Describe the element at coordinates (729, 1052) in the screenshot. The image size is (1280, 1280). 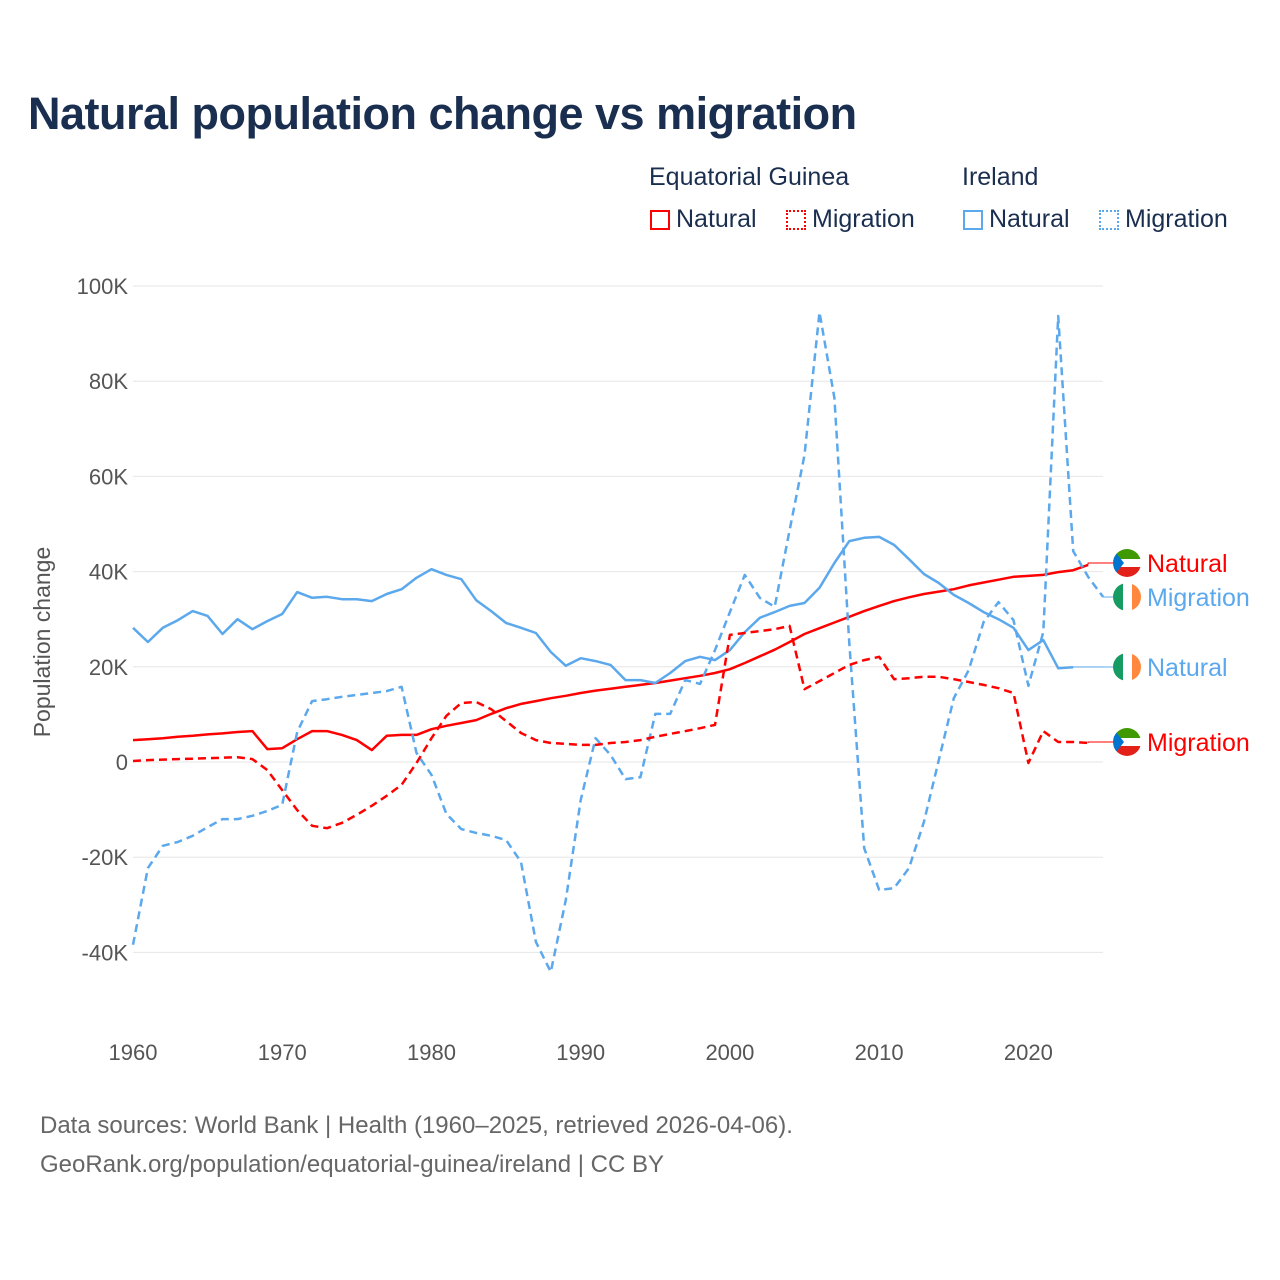
I see `x-tick-label: 2000` at that location.